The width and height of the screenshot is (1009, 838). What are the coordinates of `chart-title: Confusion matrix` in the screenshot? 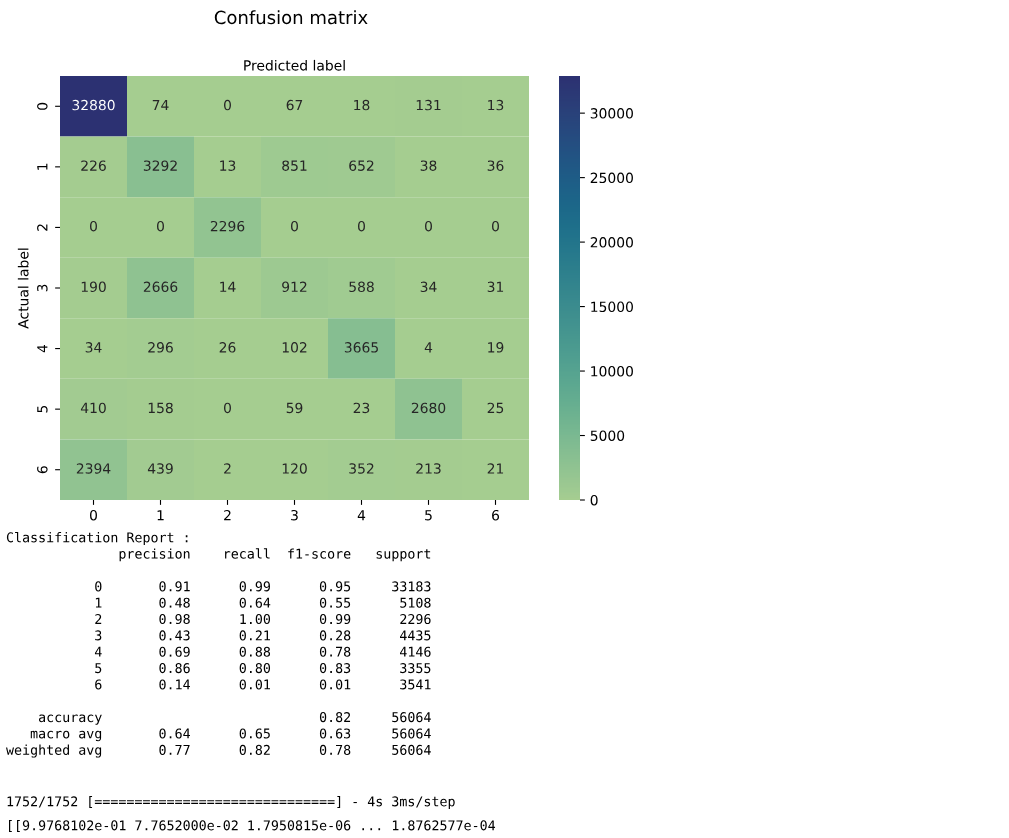 It's located at (291, 17).